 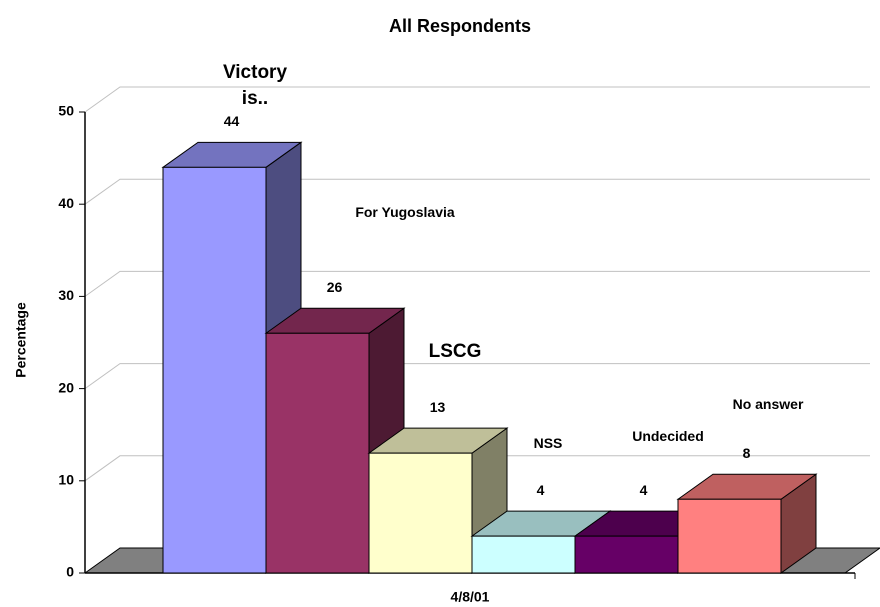 What do you see at coordinates (335, 287) in the screenshot?
I see `data-label: 26` at bounding box center [335, 287].